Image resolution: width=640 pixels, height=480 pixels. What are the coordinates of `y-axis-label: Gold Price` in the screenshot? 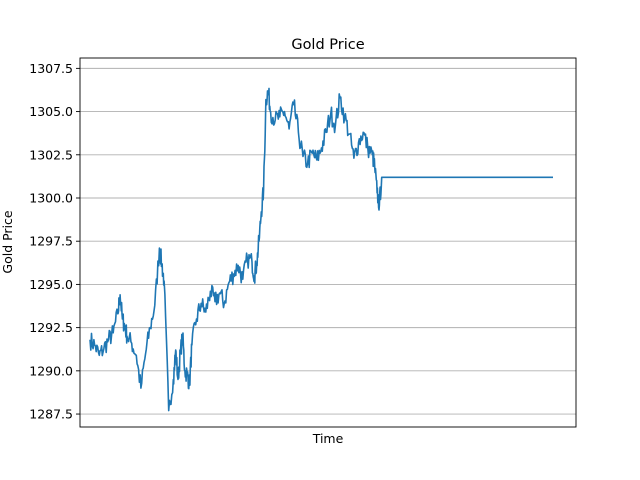 It's located at (7, 242).